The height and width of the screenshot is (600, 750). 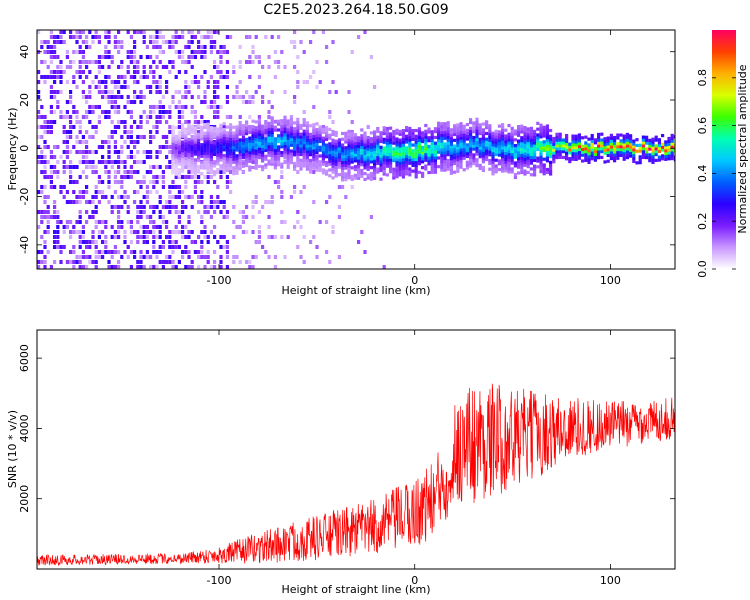 What do you see at coordinates (742, 148) in the screenshot?
I see `colorbar-label: Normalized spectral amplitude` at bounding box center [742, 148].